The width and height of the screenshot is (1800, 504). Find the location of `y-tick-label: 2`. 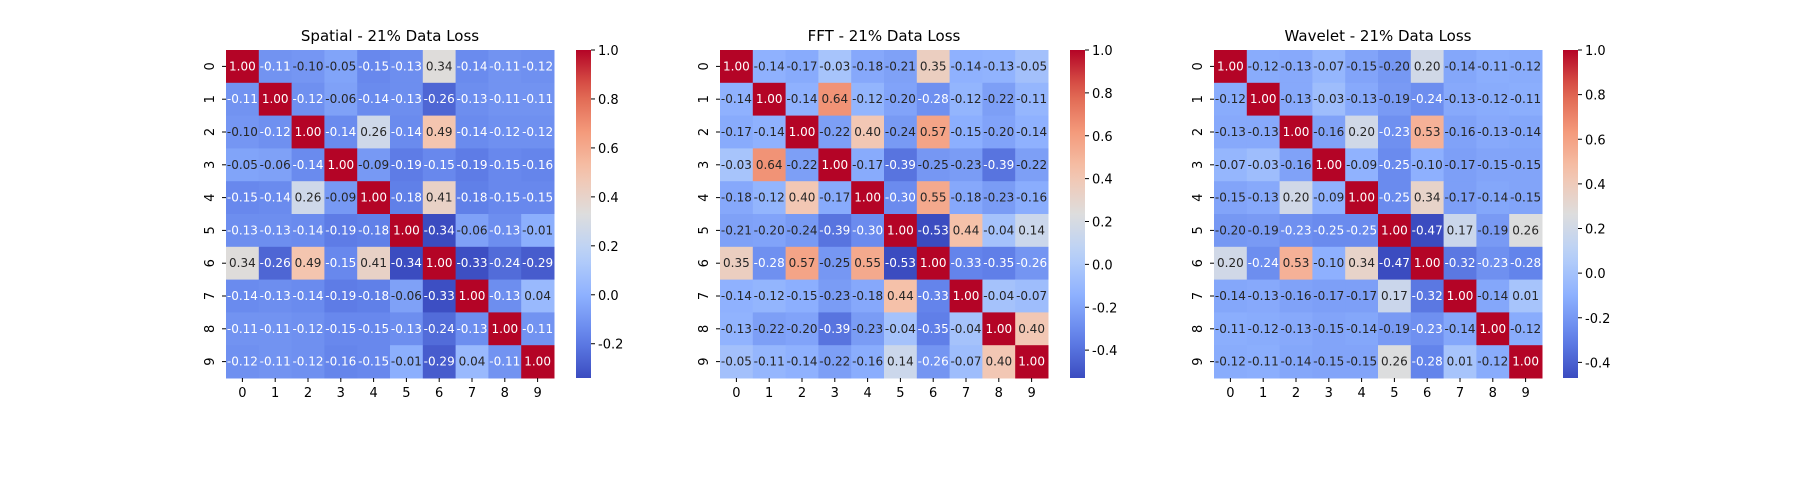

y-tick-label: 2 is located at coordinates (210, 132).